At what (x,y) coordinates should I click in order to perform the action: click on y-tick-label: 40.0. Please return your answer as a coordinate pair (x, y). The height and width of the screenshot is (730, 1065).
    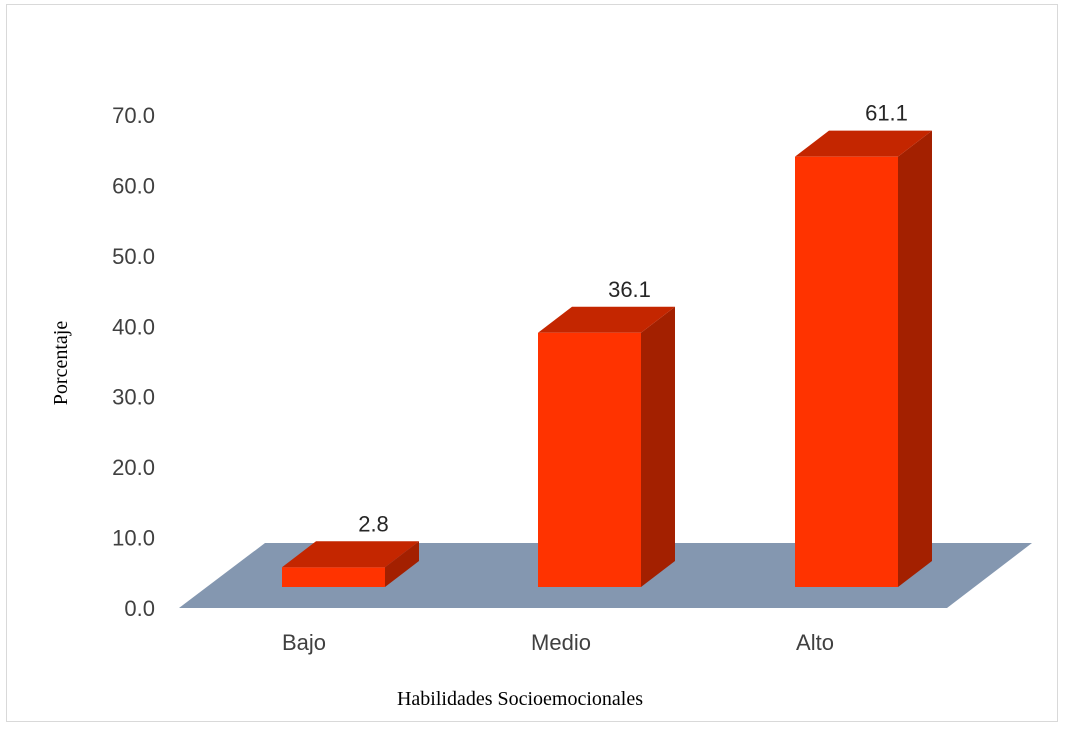
    Looking at the image, I should click on (133, 326).